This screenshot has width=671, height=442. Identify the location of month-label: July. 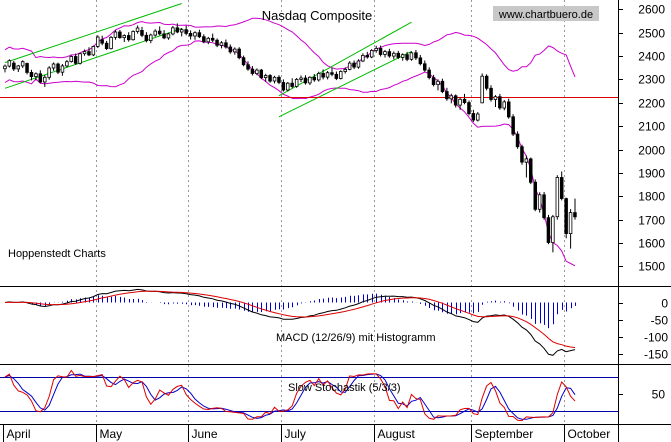
(295, 434).